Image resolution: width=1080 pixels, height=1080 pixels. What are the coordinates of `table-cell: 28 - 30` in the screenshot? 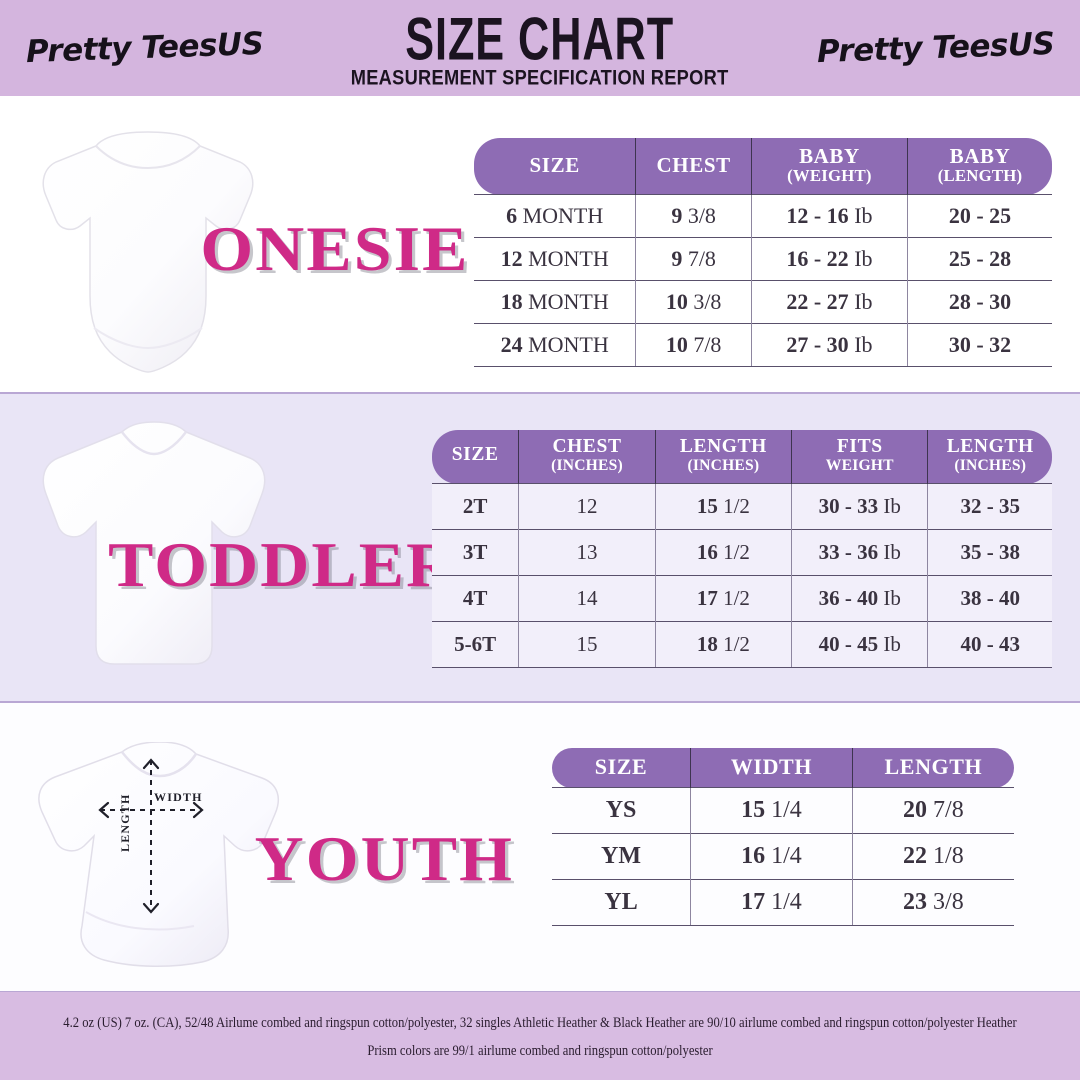 It's located at (979, 302).